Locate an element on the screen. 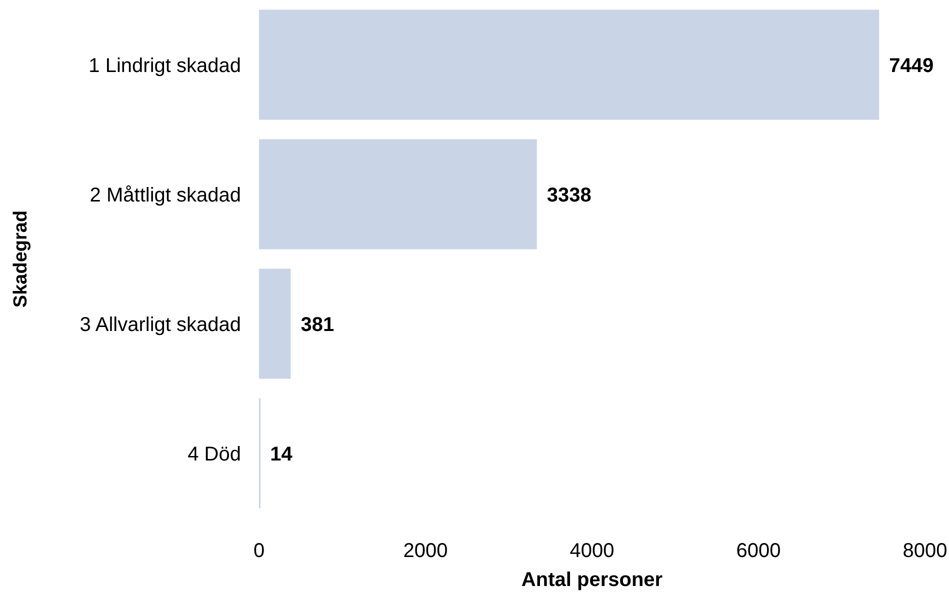 The height and width of the screenshot is (596, 949). x-tick-label: 0 is located at coordinates (259, 551).